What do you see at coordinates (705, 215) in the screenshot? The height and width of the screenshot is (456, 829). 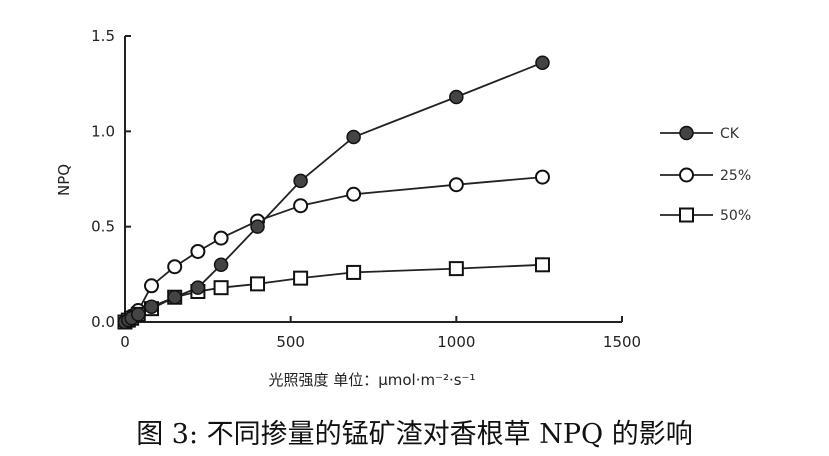 I see `legend-entry: 50%` at bounding box center [705, 215].